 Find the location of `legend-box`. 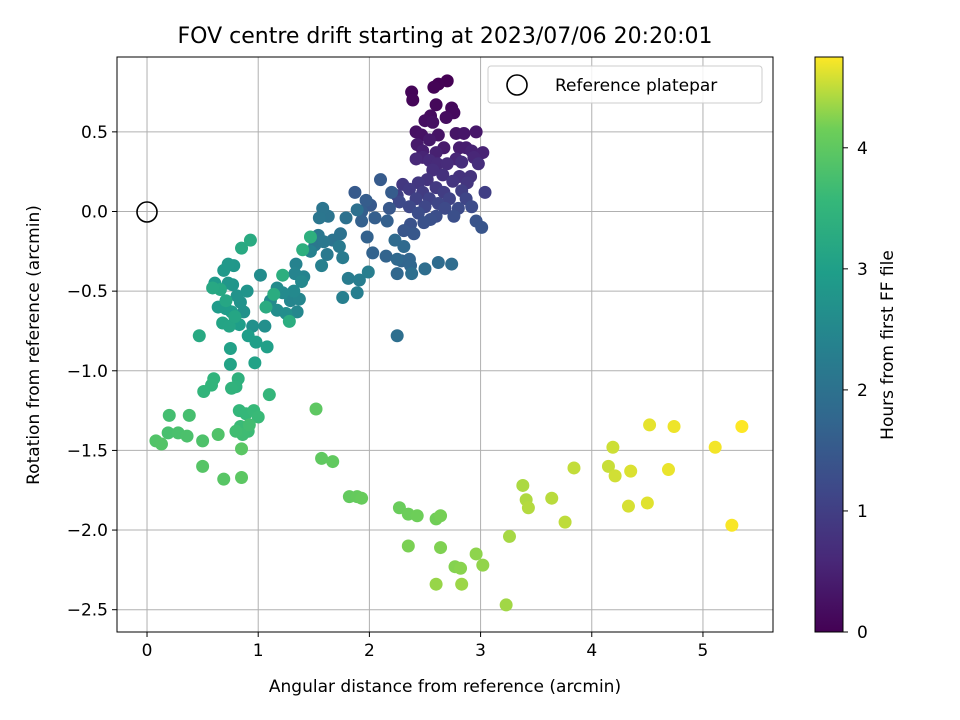

legend-box is located at coordinates (625, 84).